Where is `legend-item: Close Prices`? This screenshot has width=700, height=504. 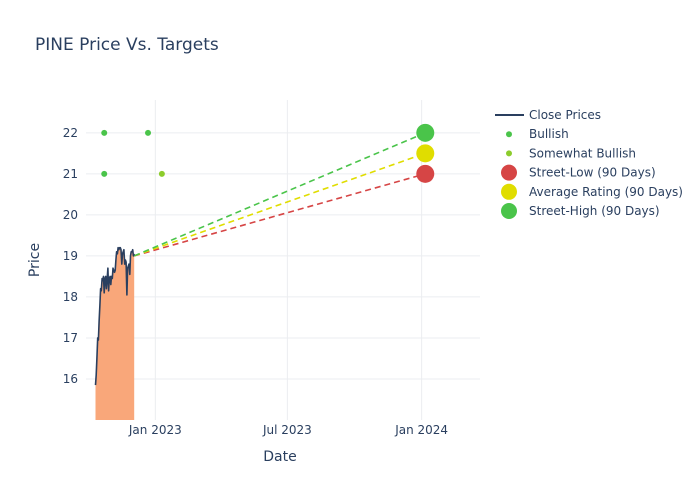 legend-item: Close Prices is located at coordinates (548, 115).